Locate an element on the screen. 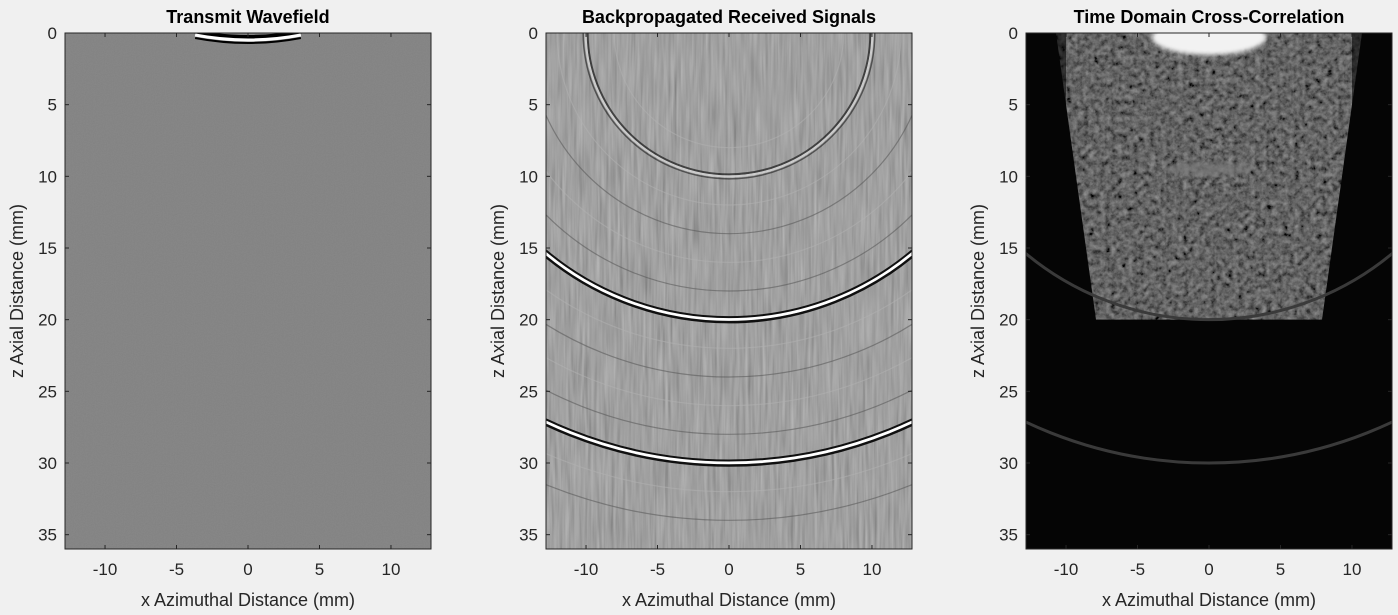  speckle-region is located at coordinates (1209, 176).